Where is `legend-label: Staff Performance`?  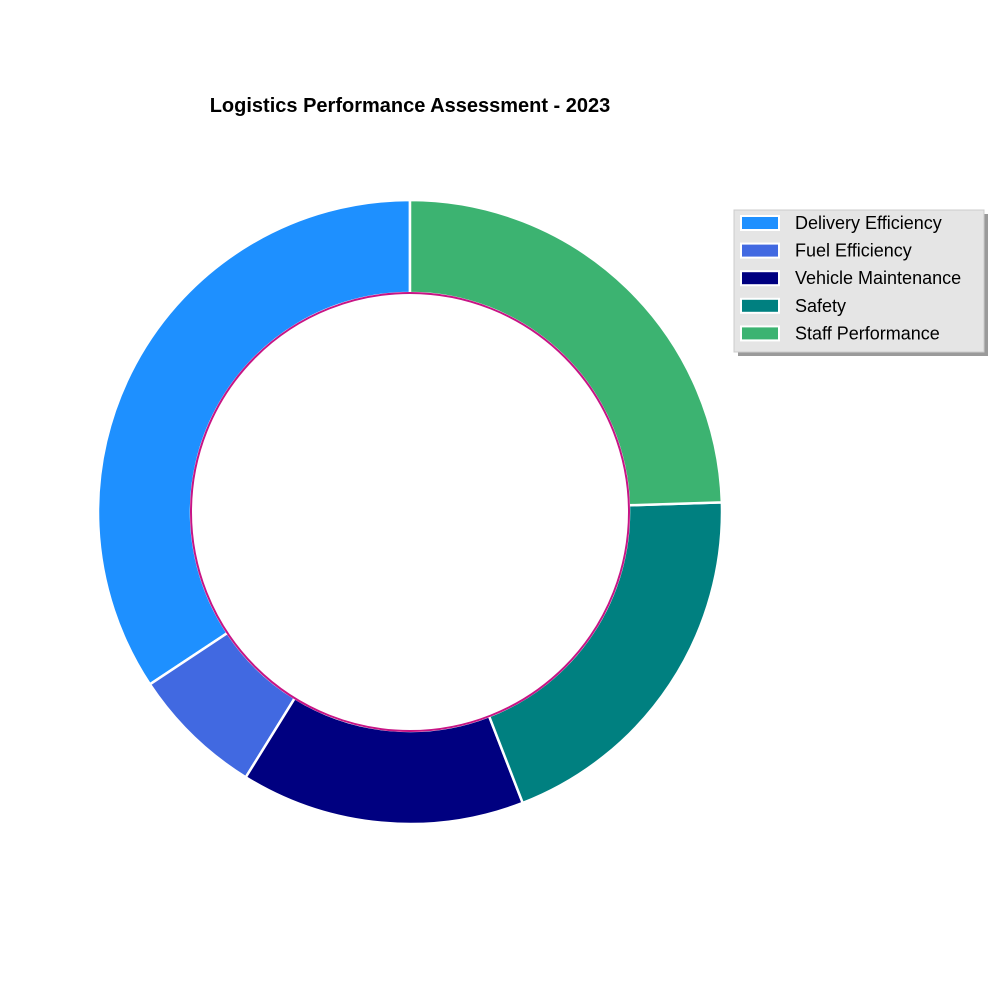 legend-label: Staff Performance is located at coordinates (867, 333).